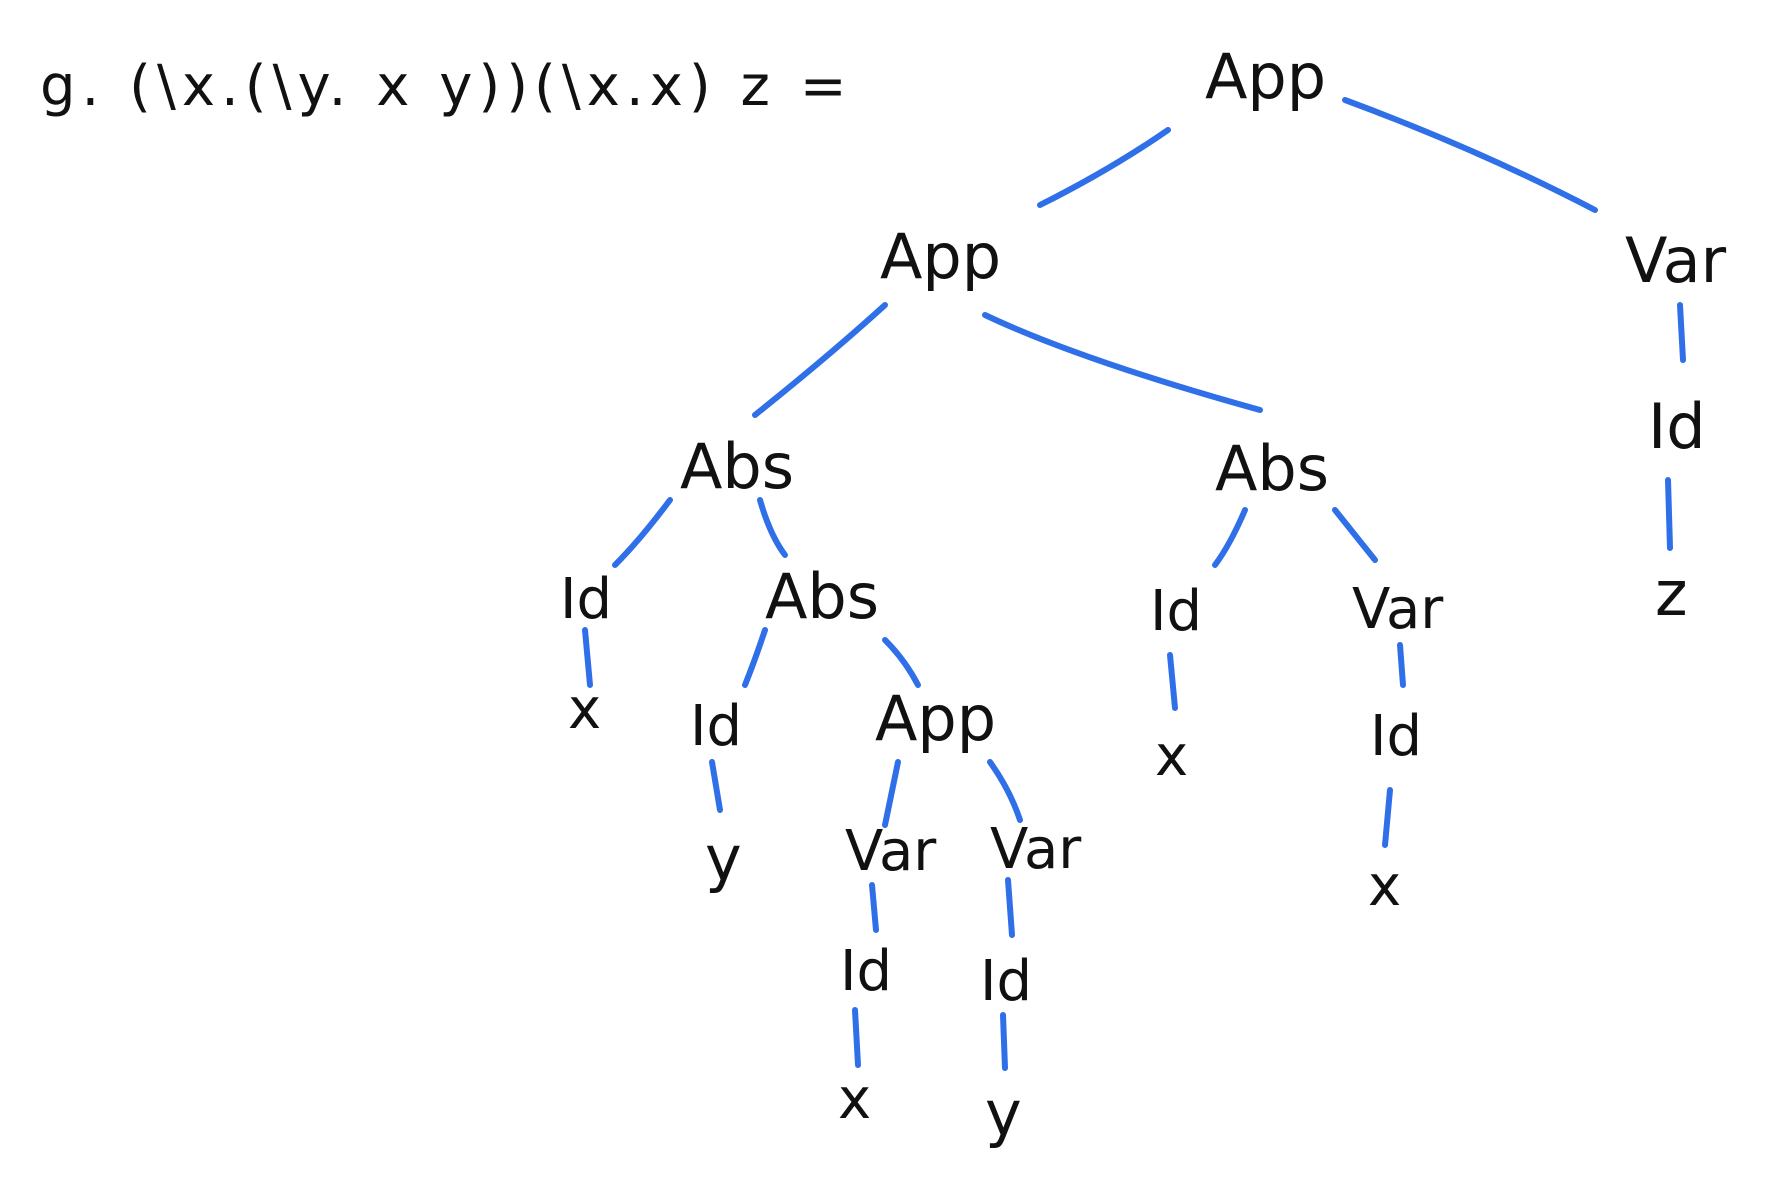  I want to click on node-abs3-id: Id, so click(1176, 611).